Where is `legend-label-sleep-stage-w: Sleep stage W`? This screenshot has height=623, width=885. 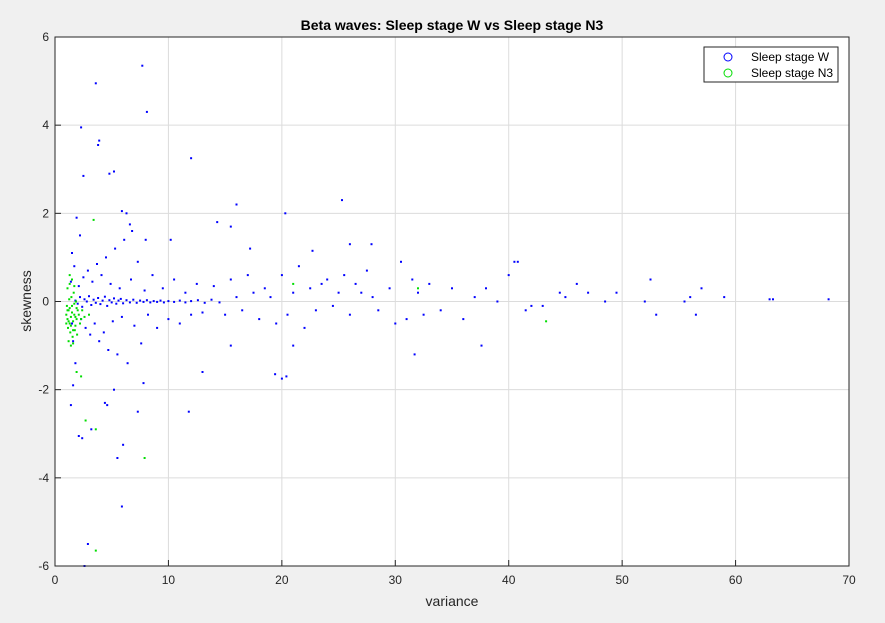 legend-label-sleep-stage-w: Sleep stage W is located at coordinates (790, 57).